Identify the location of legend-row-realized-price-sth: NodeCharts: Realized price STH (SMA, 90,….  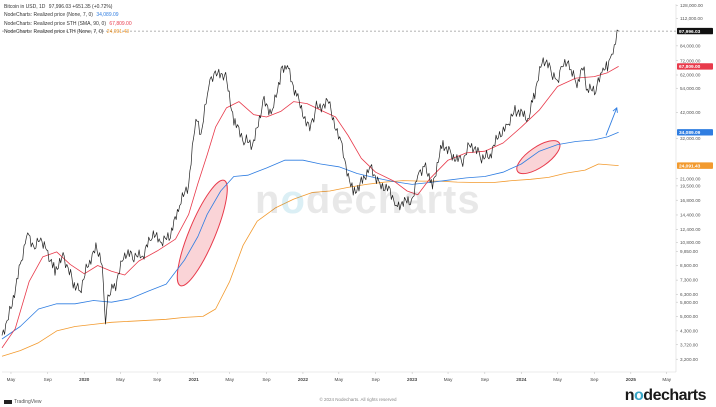
(68, 24).